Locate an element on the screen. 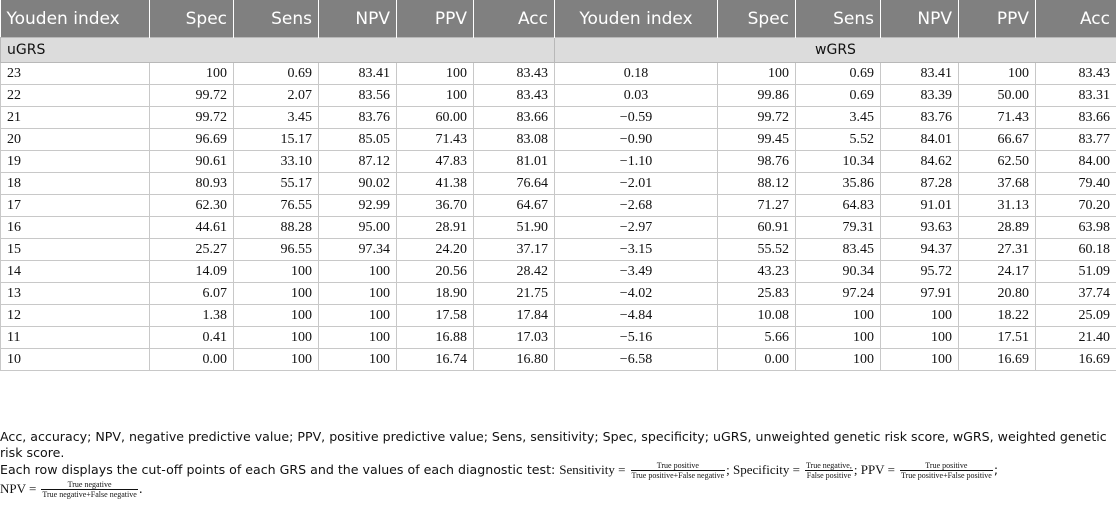 This screenshot has width=1116, height=511. table-cell: 87.12 is located at coordinates (357, 161).